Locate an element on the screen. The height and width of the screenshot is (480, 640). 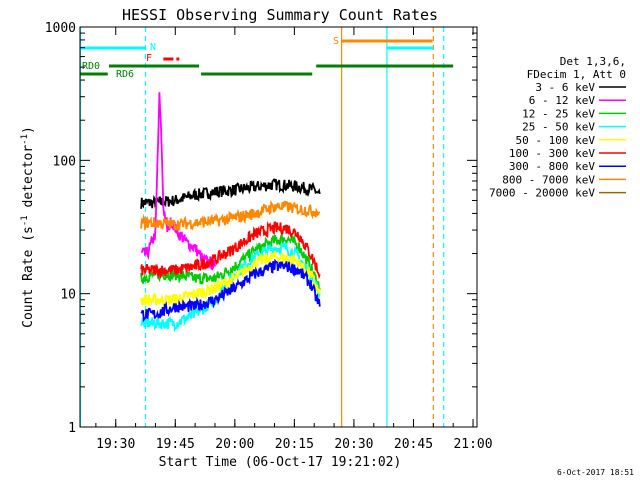
legend-label-1: 6 - 12 keV is located at coordinates (562, 100).